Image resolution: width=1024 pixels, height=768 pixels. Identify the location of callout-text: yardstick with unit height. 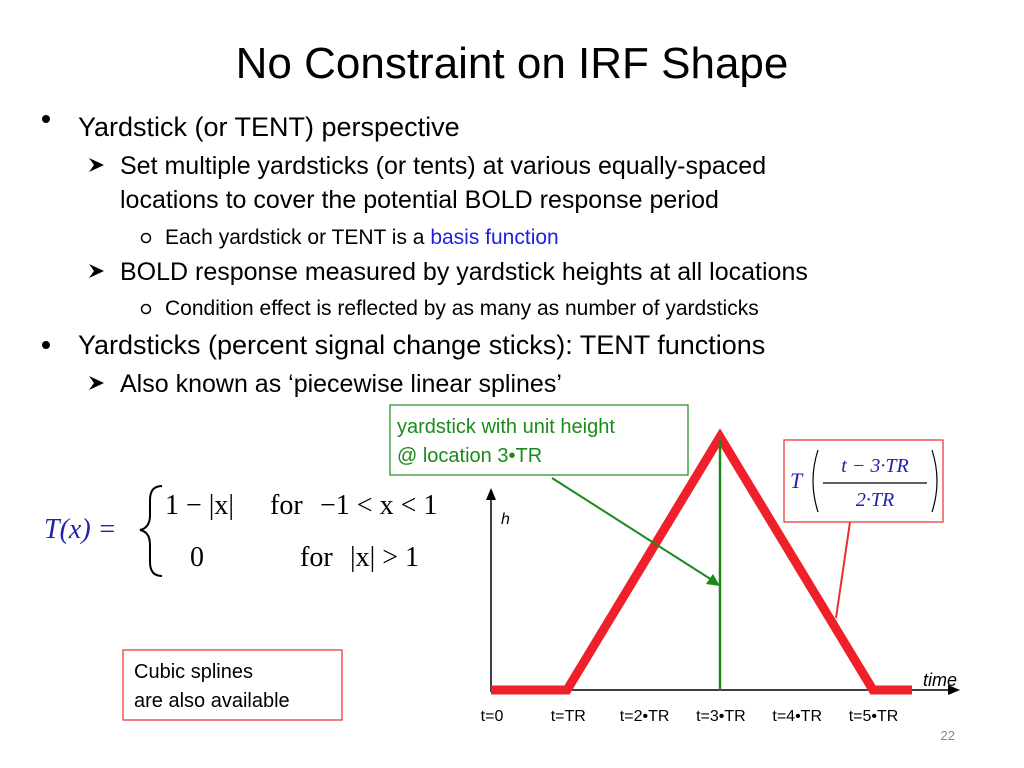
(506, 427).